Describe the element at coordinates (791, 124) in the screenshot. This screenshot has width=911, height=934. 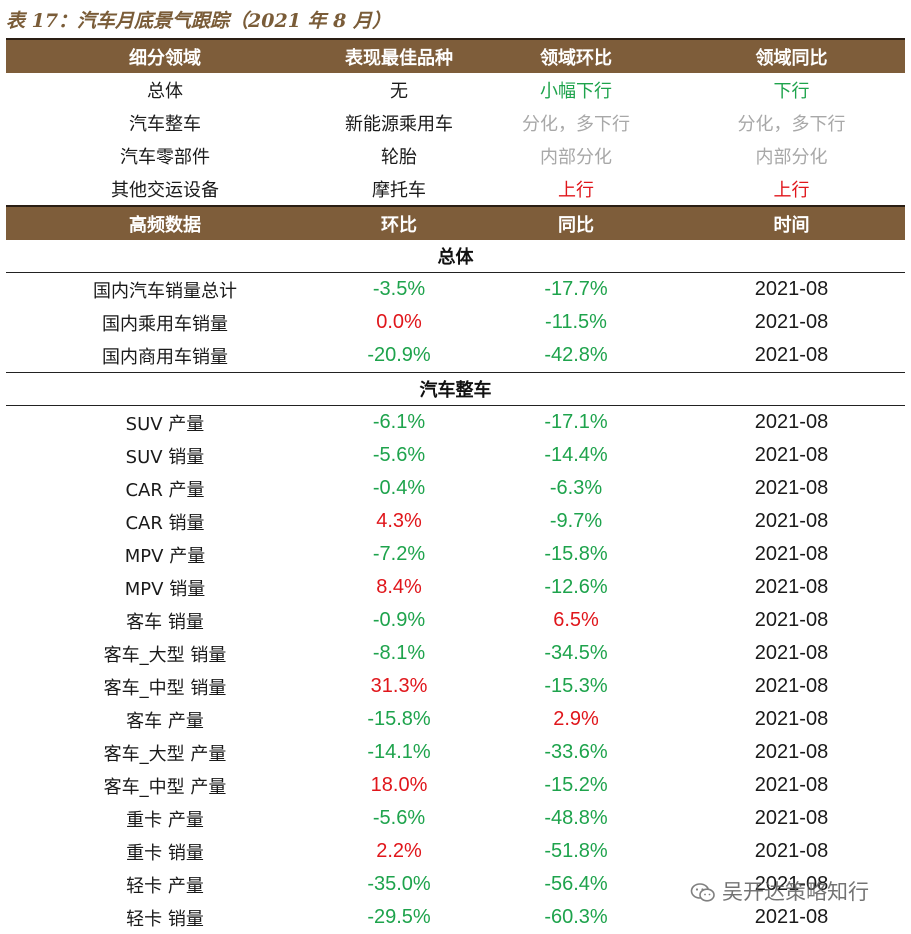
I see `domain-yoy-cell: 分化，多下行` at that location.